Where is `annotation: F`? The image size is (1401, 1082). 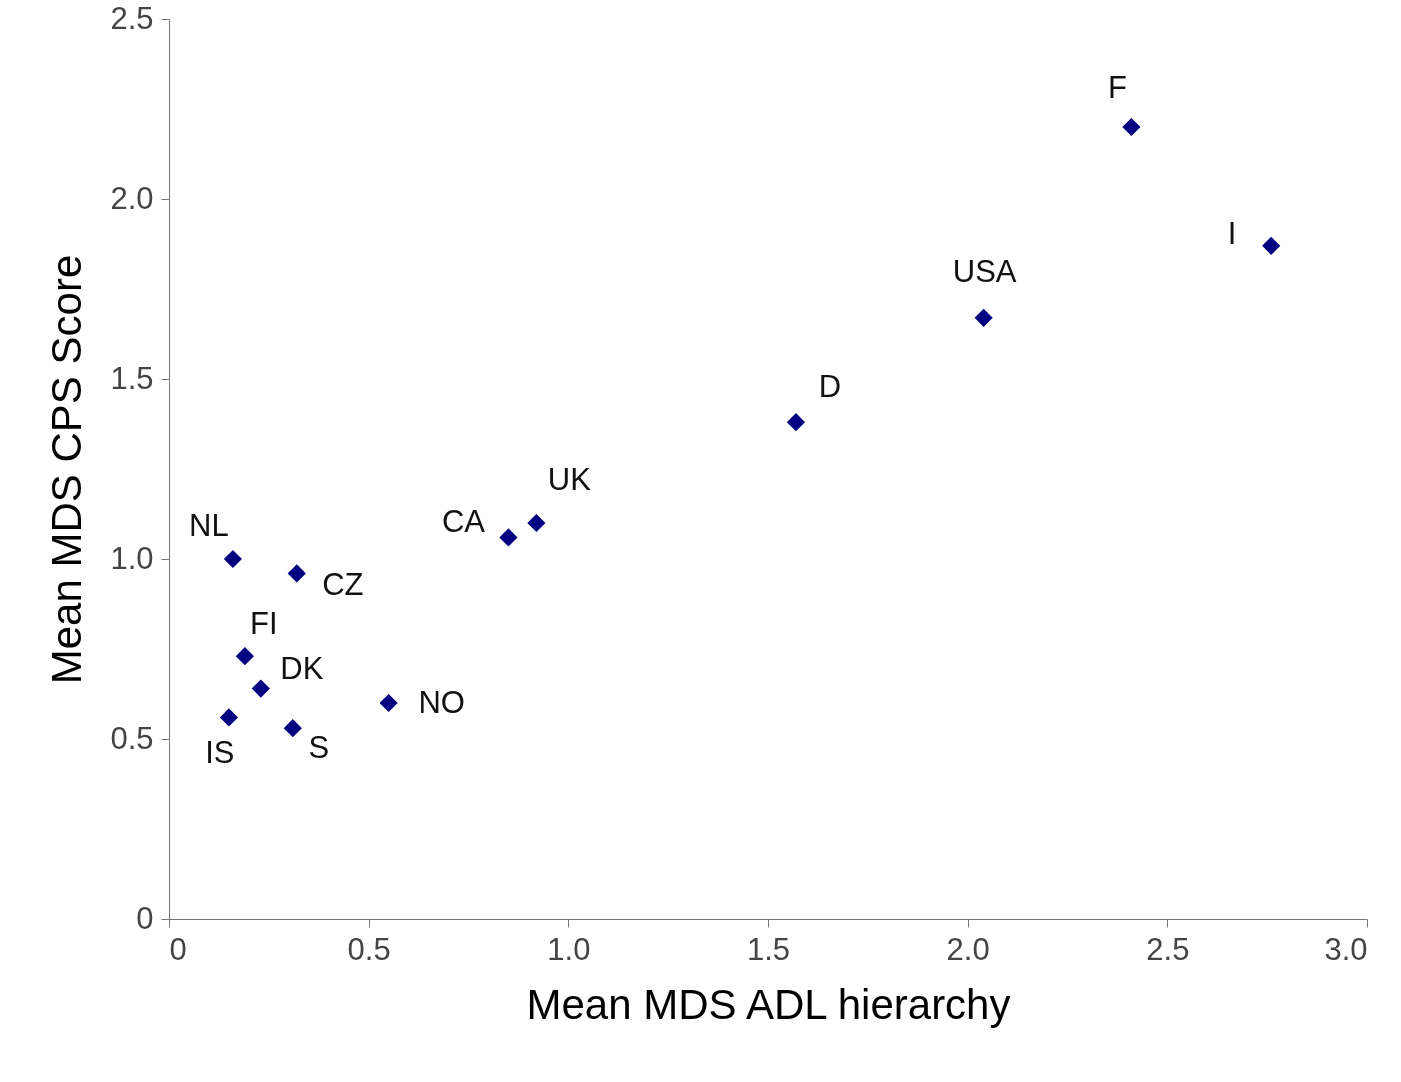 annotation: F is located at coordinates (1117, 87).